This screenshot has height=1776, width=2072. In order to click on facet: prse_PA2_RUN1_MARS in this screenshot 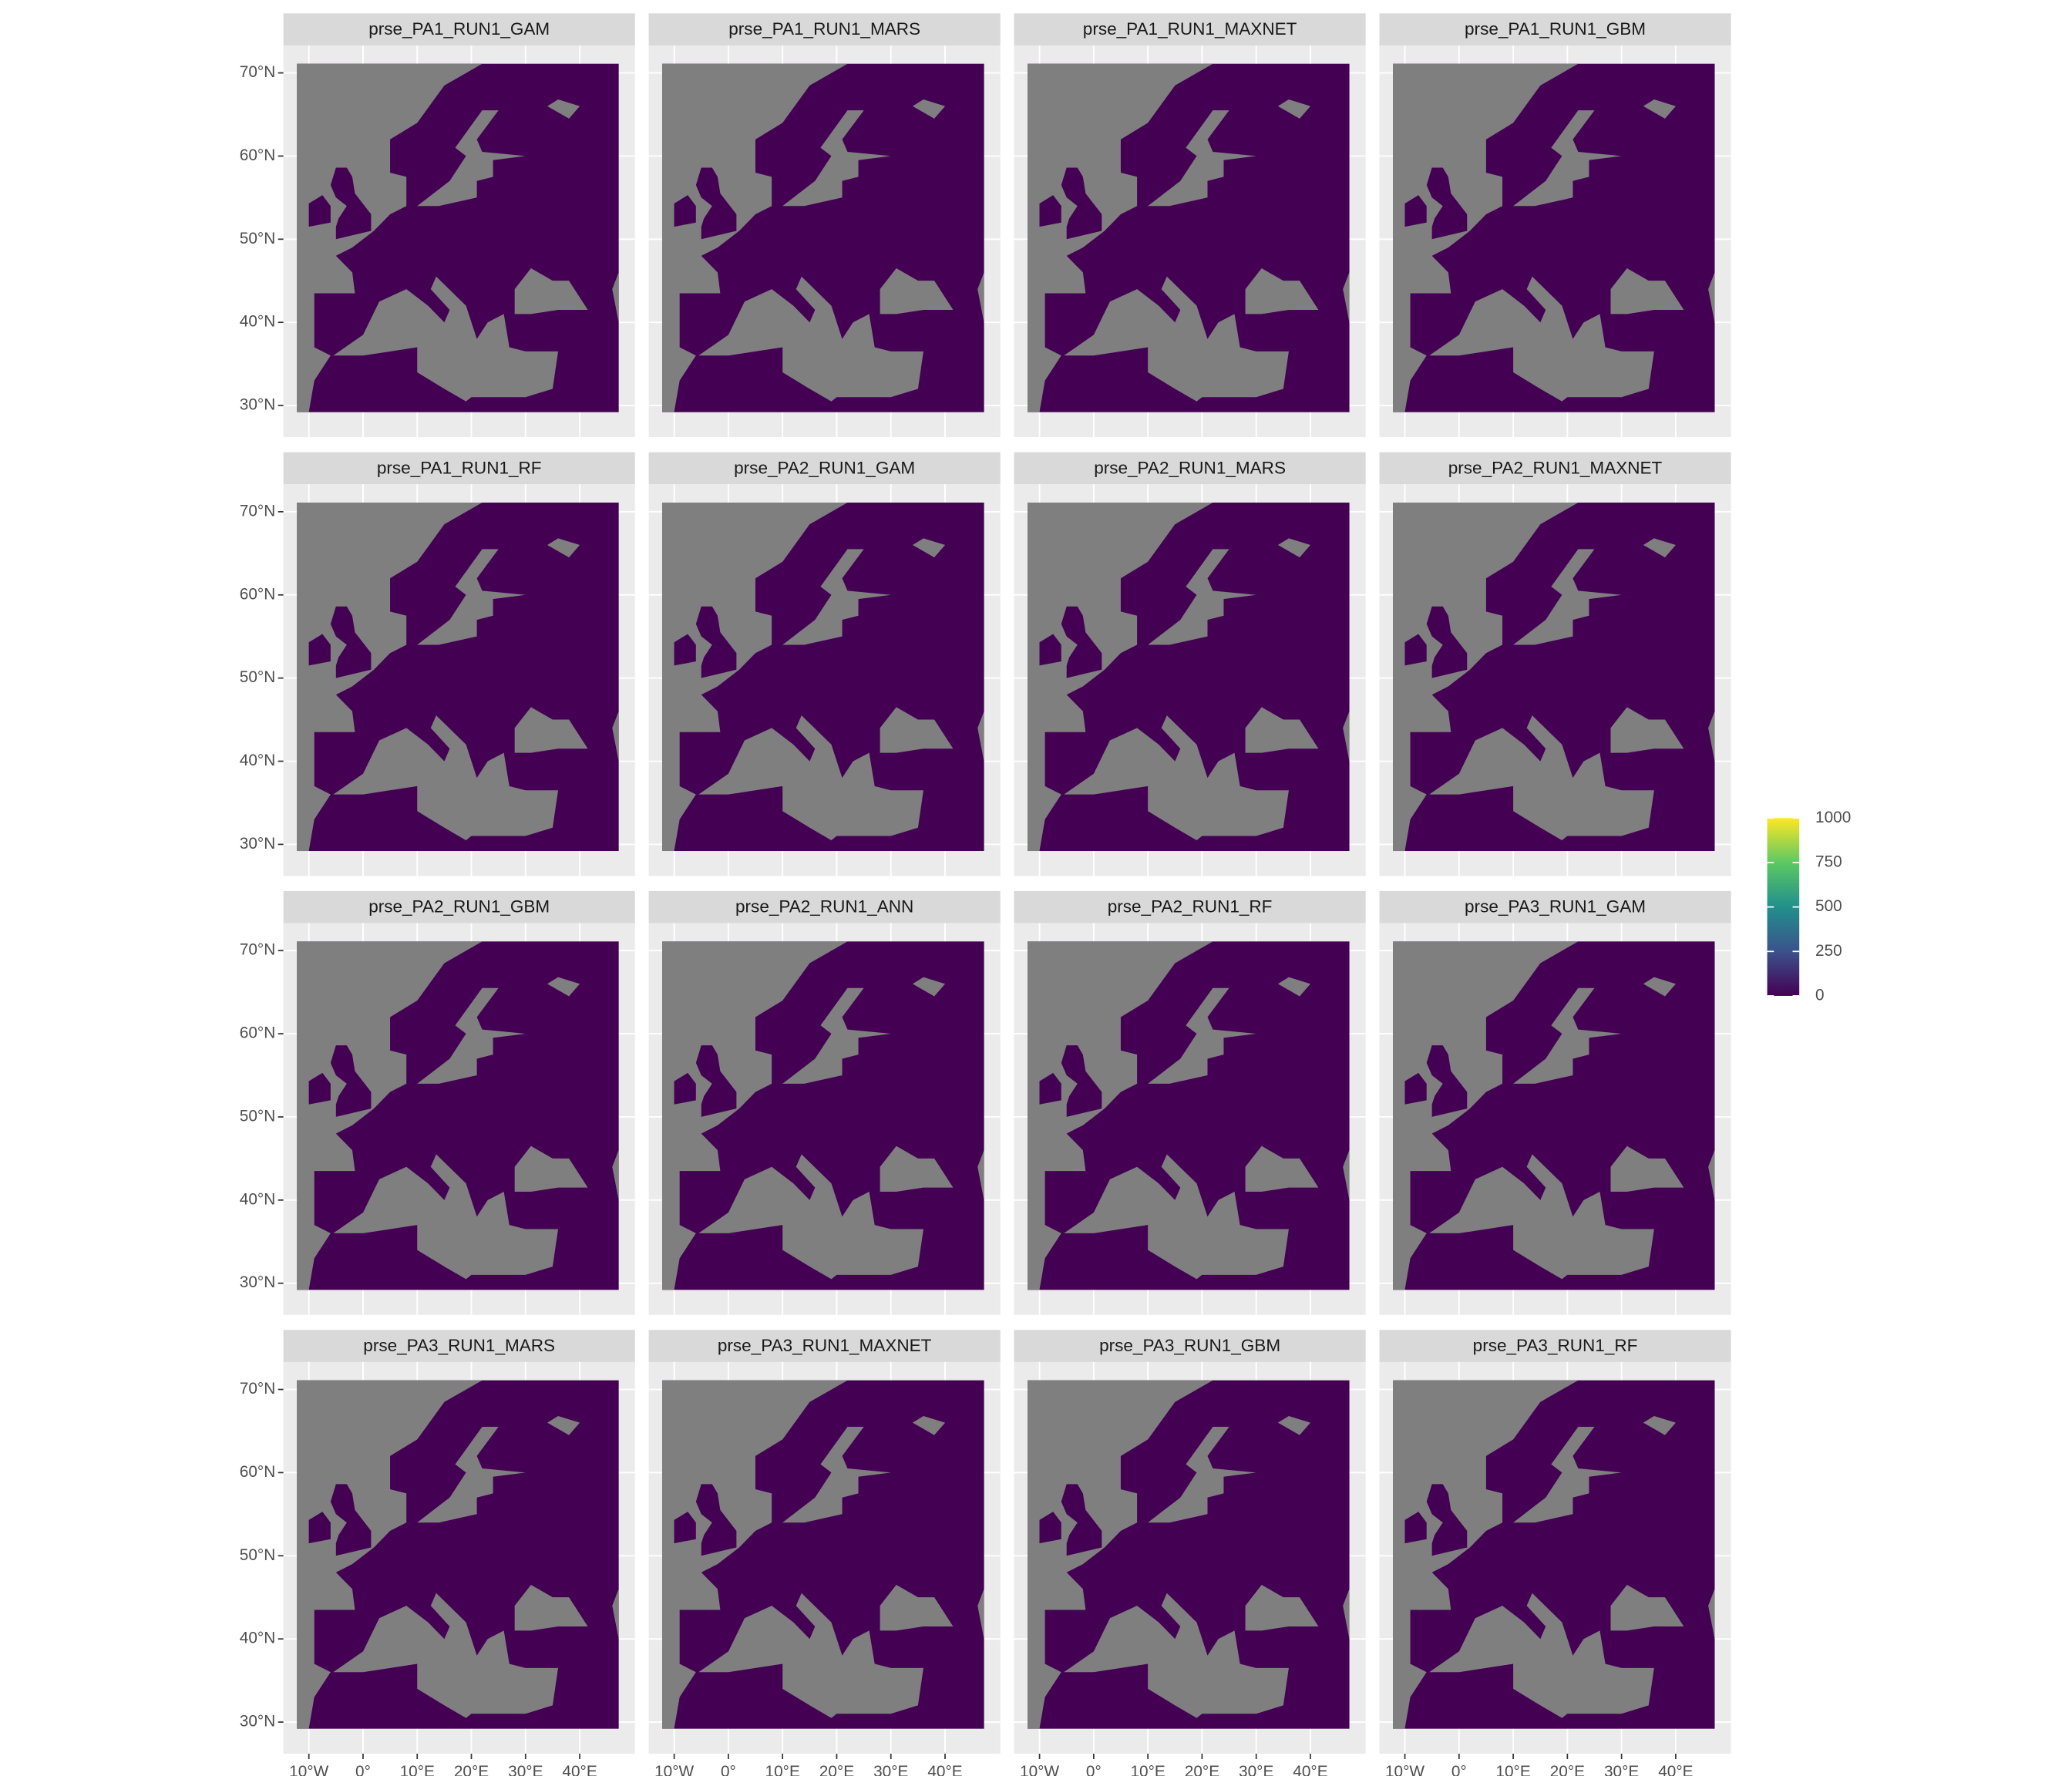, I will do `click(1190, 664)`.